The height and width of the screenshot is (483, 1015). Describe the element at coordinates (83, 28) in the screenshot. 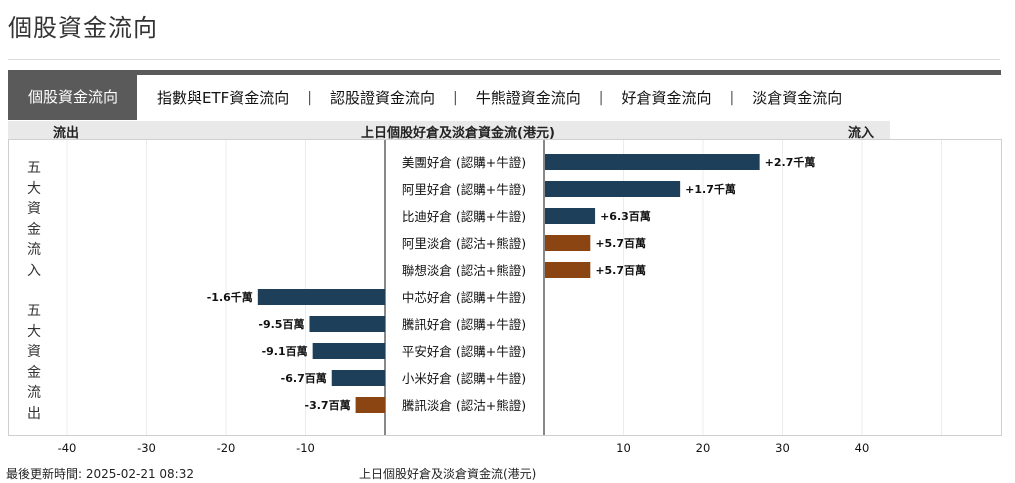

I see `page-title: 個股資金流向` at that location.